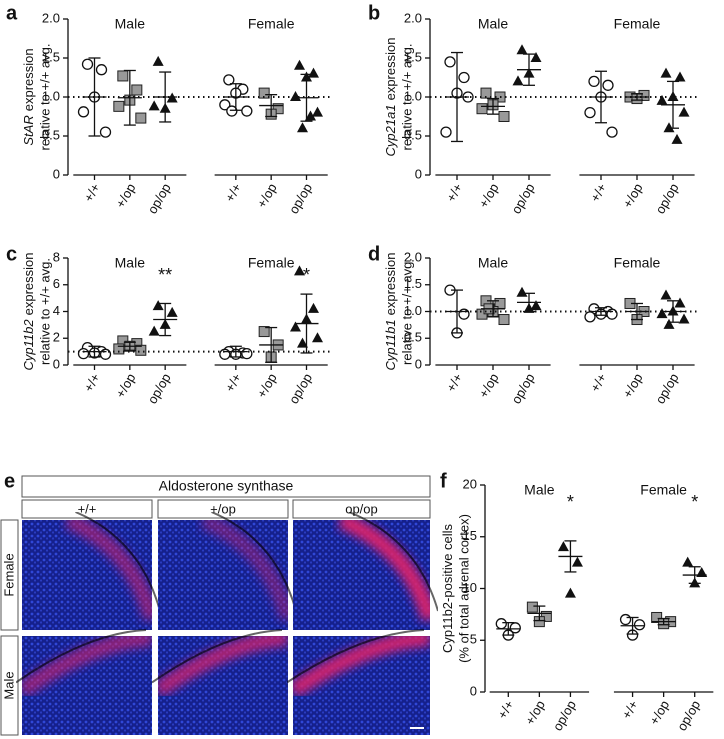  I want to click on y-tick-label: 5, so click(473, 639).